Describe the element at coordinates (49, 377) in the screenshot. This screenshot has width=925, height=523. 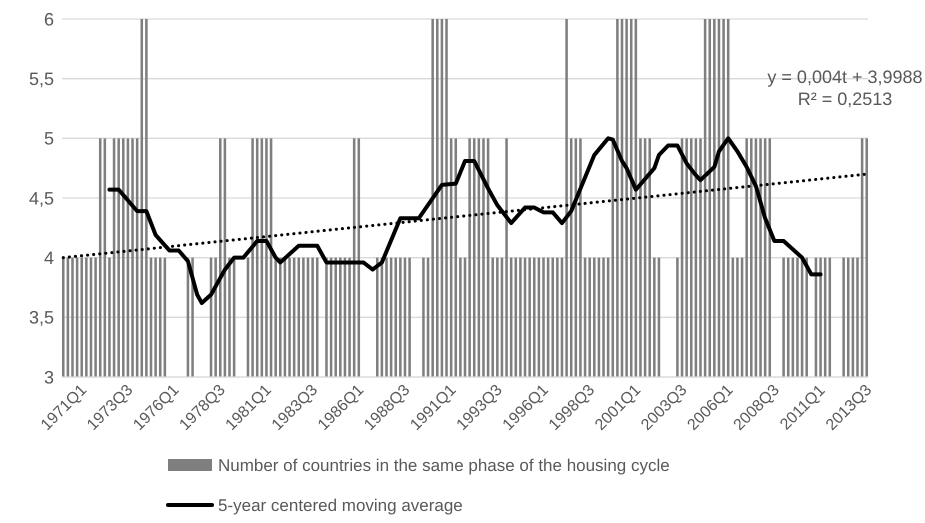
I see `y-tick-label: 3` at that location.